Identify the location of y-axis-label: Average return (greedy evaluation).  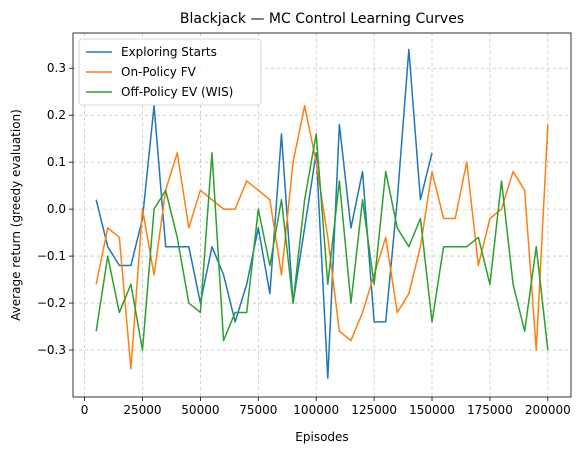
(16, 215).